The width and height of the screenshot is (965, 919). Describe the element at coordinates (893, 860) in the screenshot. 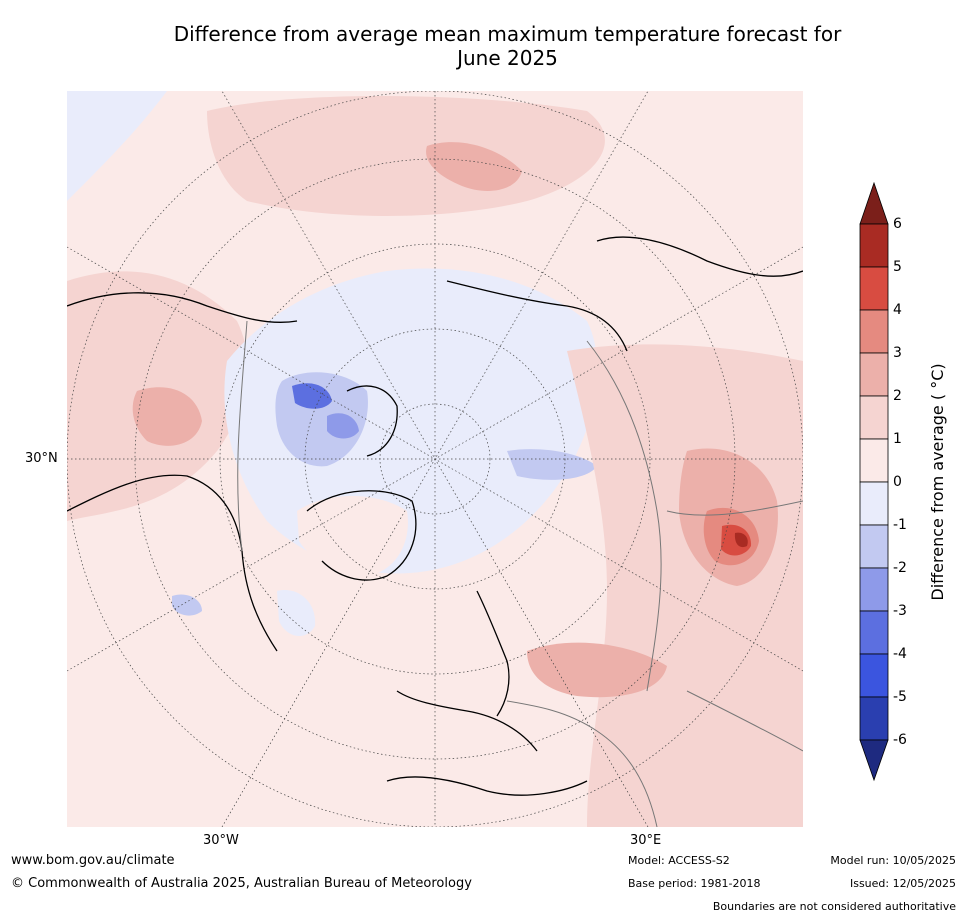

I see `model-run-text: Model run: 10/05/2025` at that location.